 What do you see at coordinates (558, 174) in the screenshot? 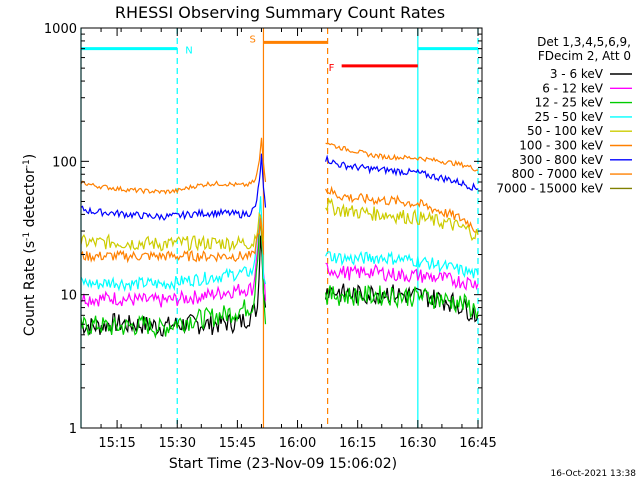
I see `legend-label: 800 - 7000 keV` at bounding box center [558, 174].